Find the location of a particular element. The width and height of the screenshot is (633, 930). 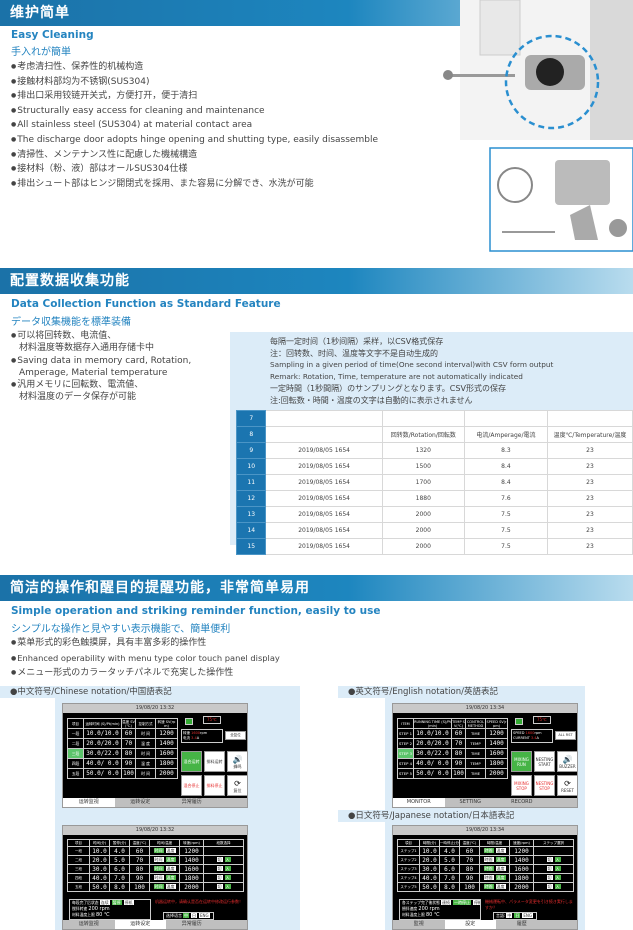

step-label: STEP 3 is located at coordinates (405, 753).